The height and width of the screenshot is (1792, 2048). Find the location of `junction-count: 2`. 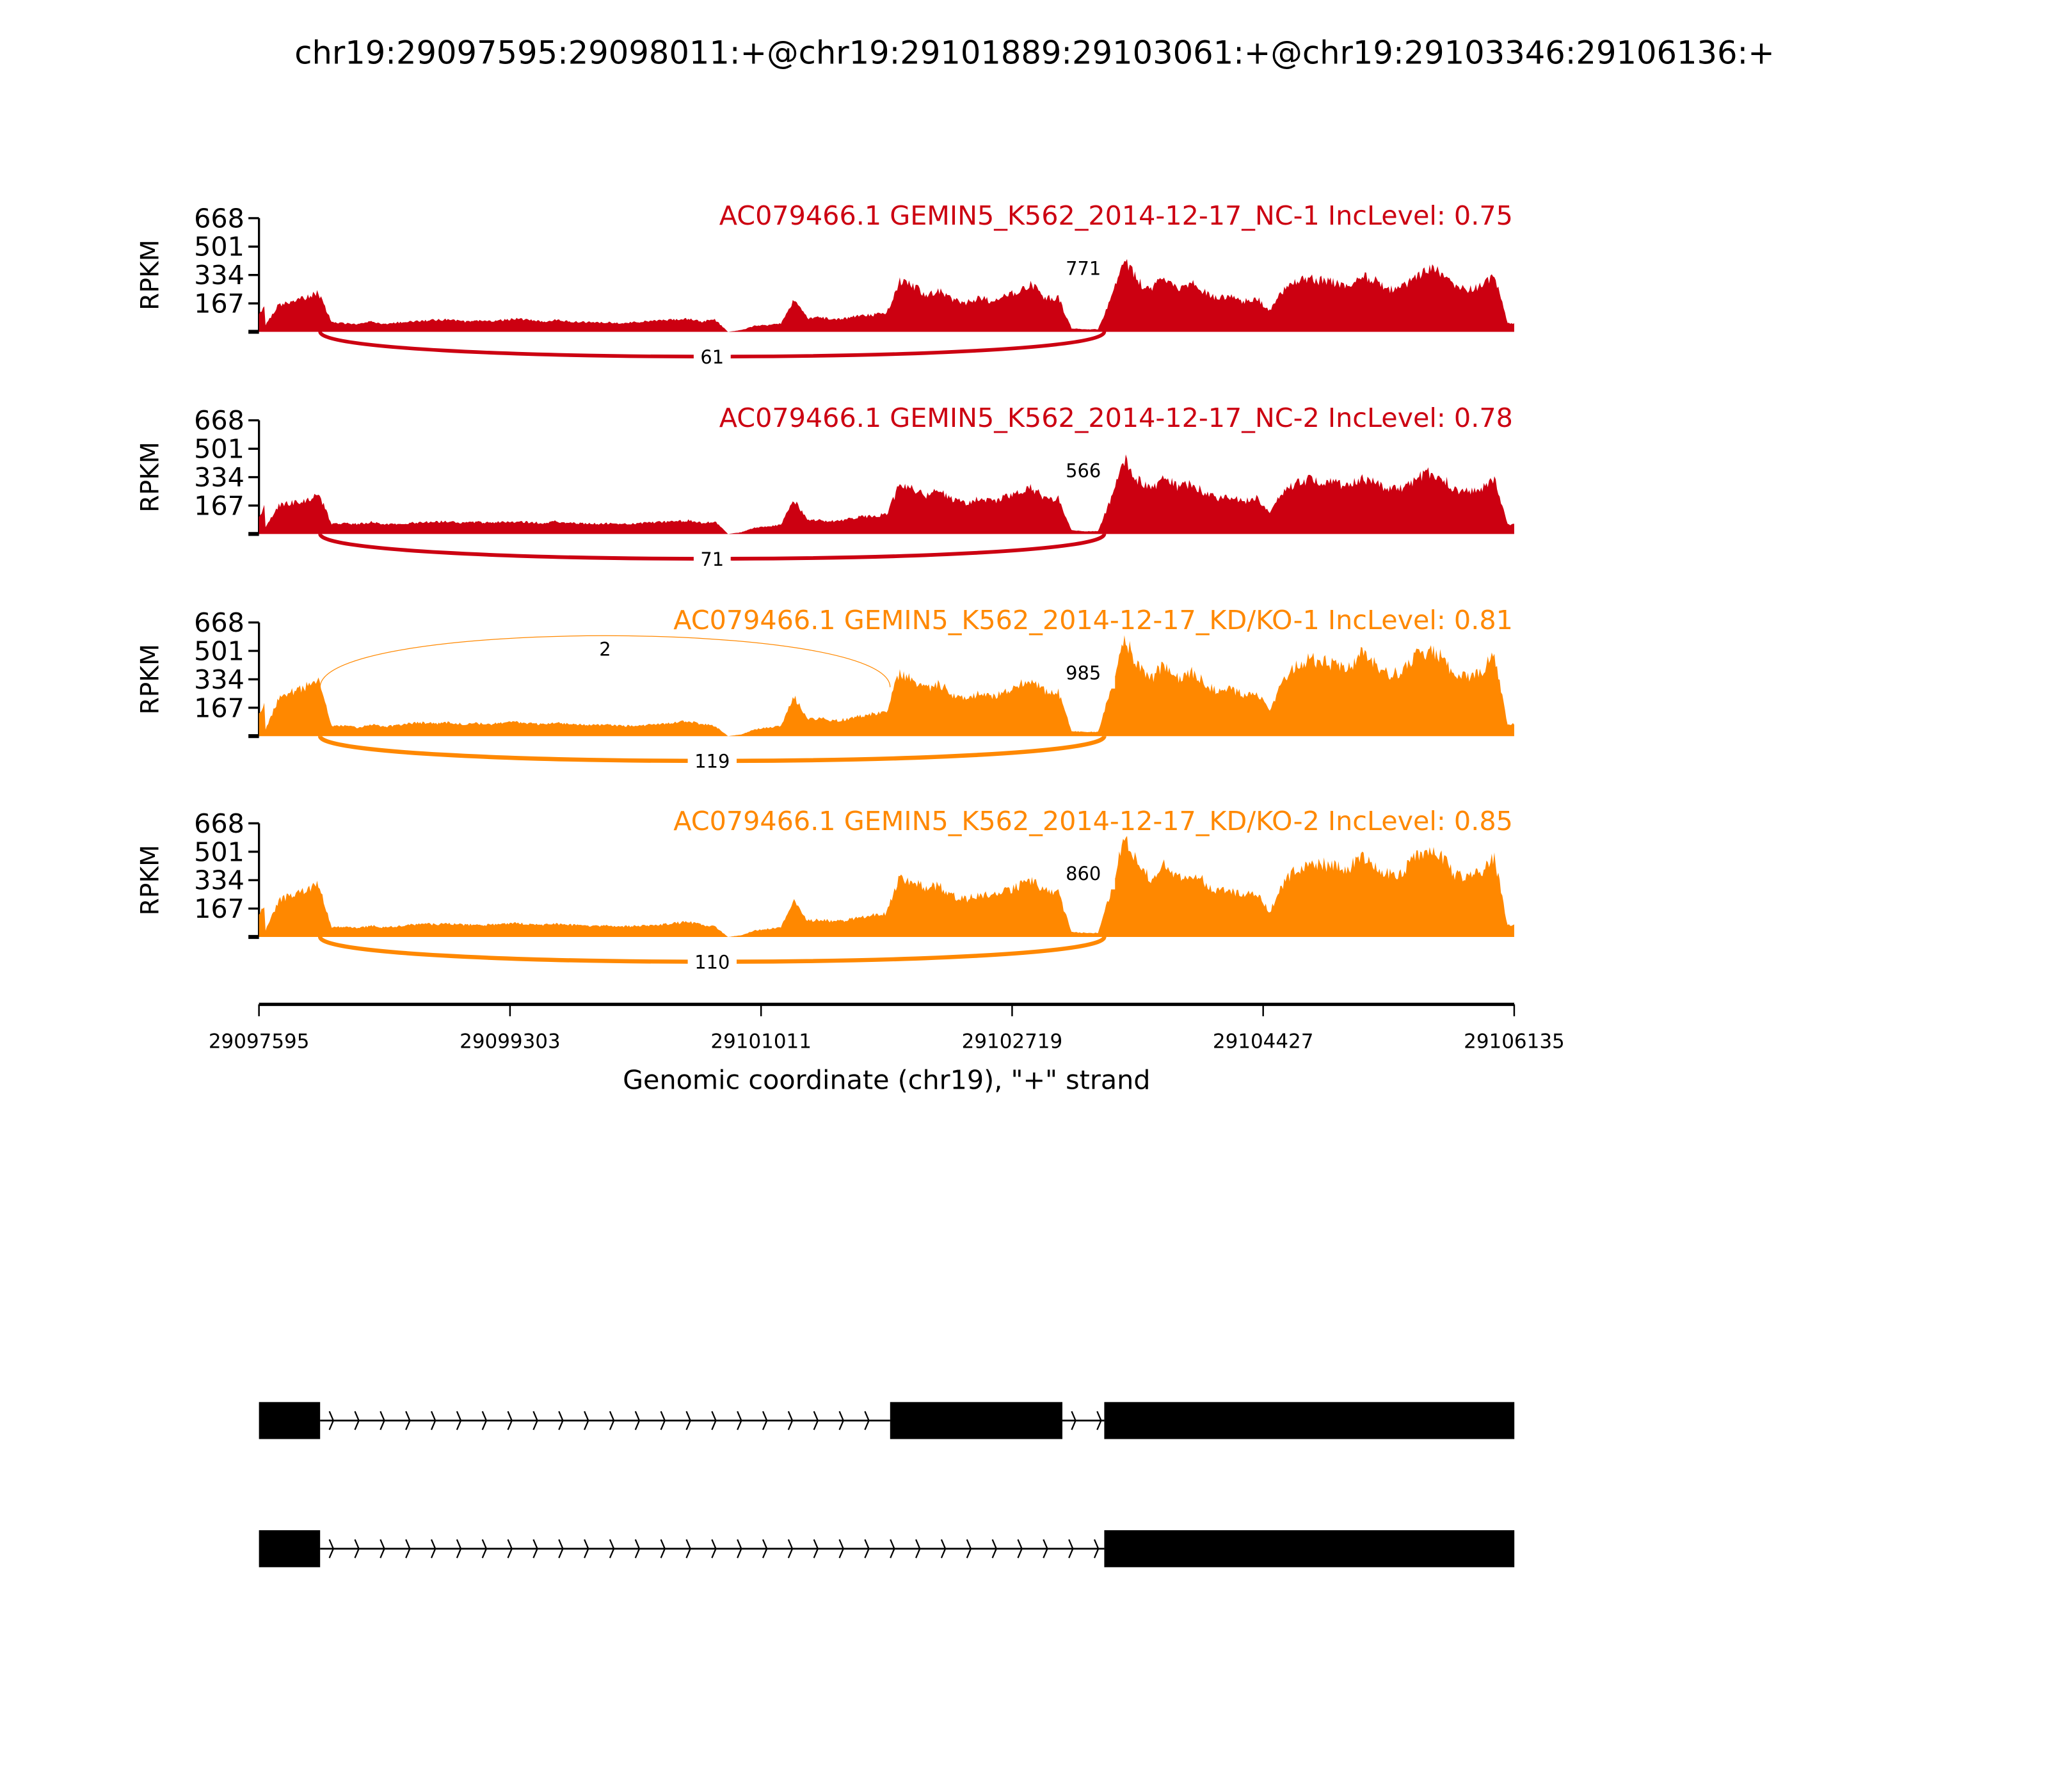

junction-count: 2 is located at coordinates (605, 649).